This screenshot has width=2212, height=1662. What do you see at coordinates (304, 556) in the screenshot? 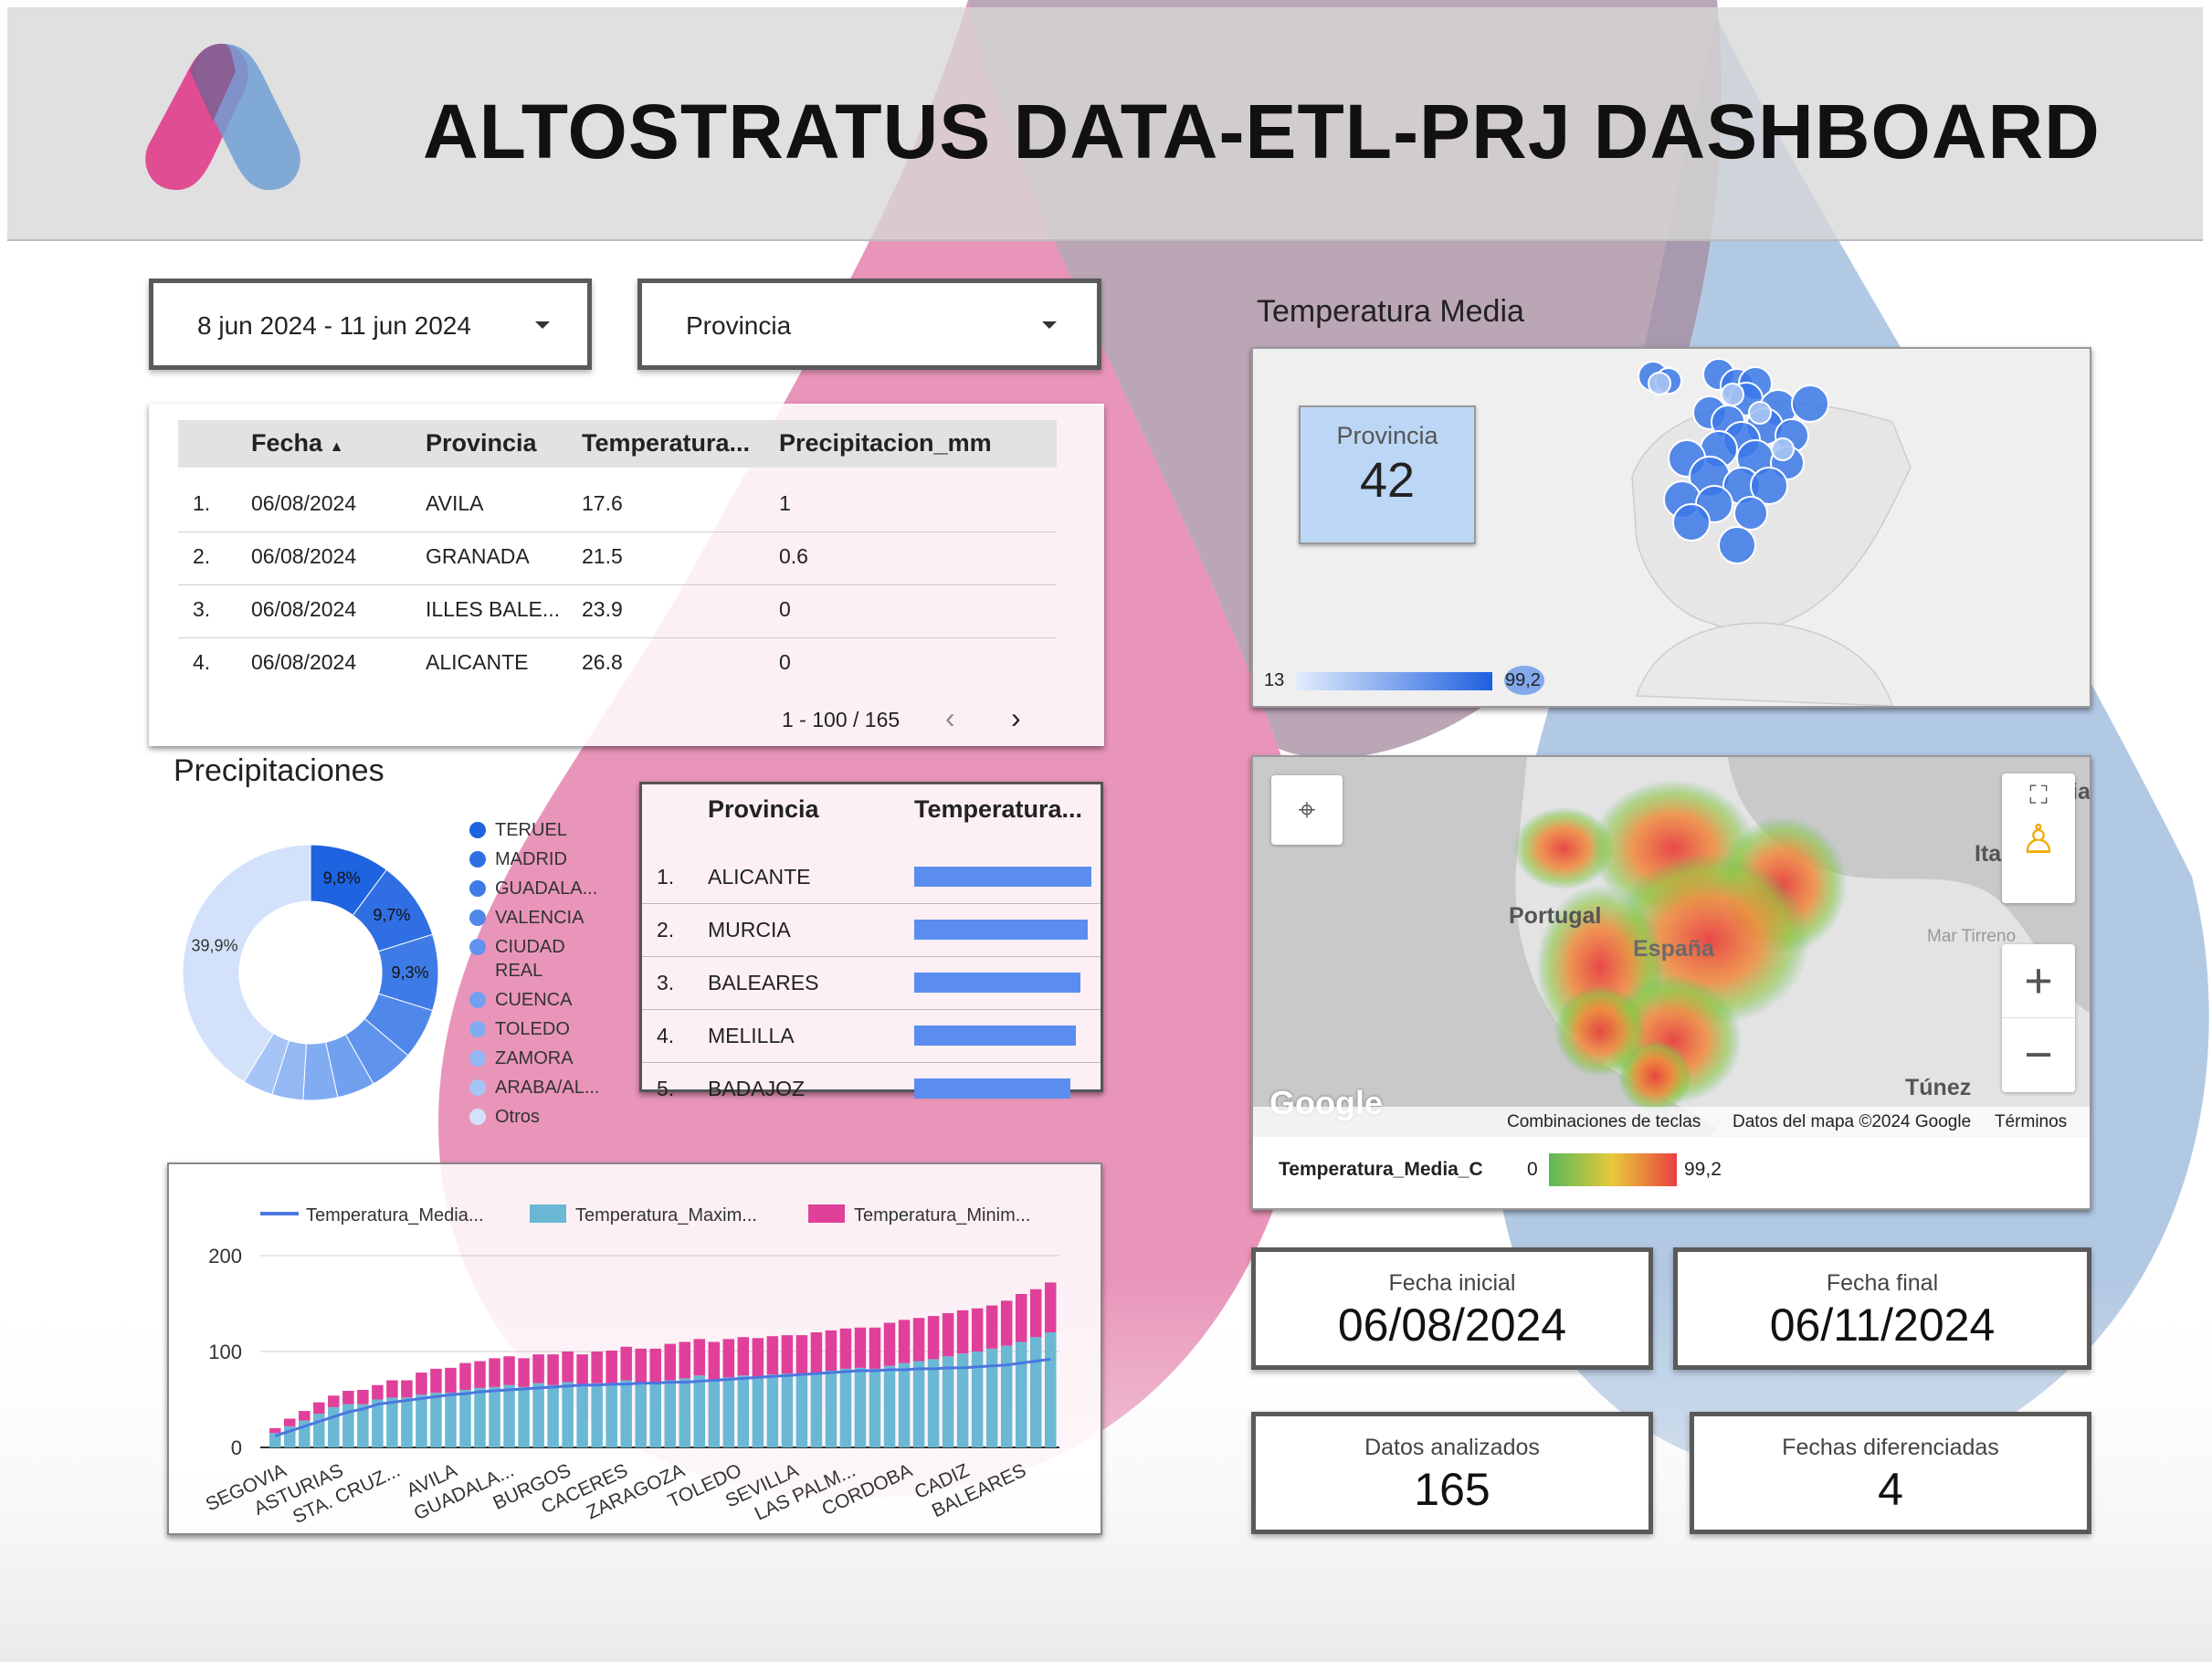
I see `cell-fecha: 06/08/2024` at bounding box center [304, 556].